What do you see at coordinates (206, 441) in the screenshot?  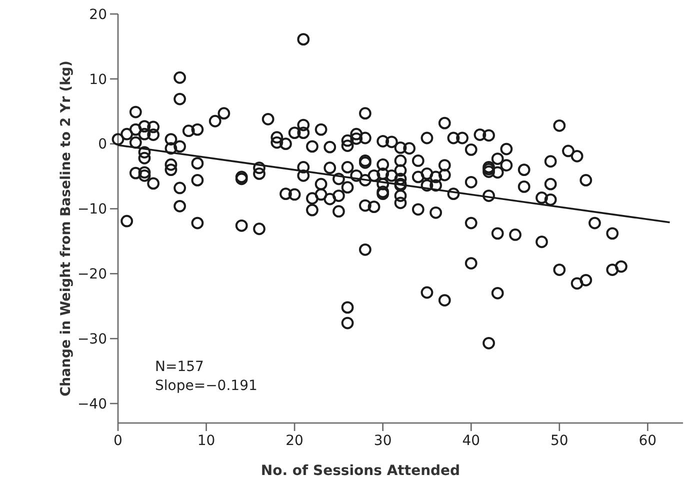 I see `x-tick-label: 10` at bounding box center [206, 441].